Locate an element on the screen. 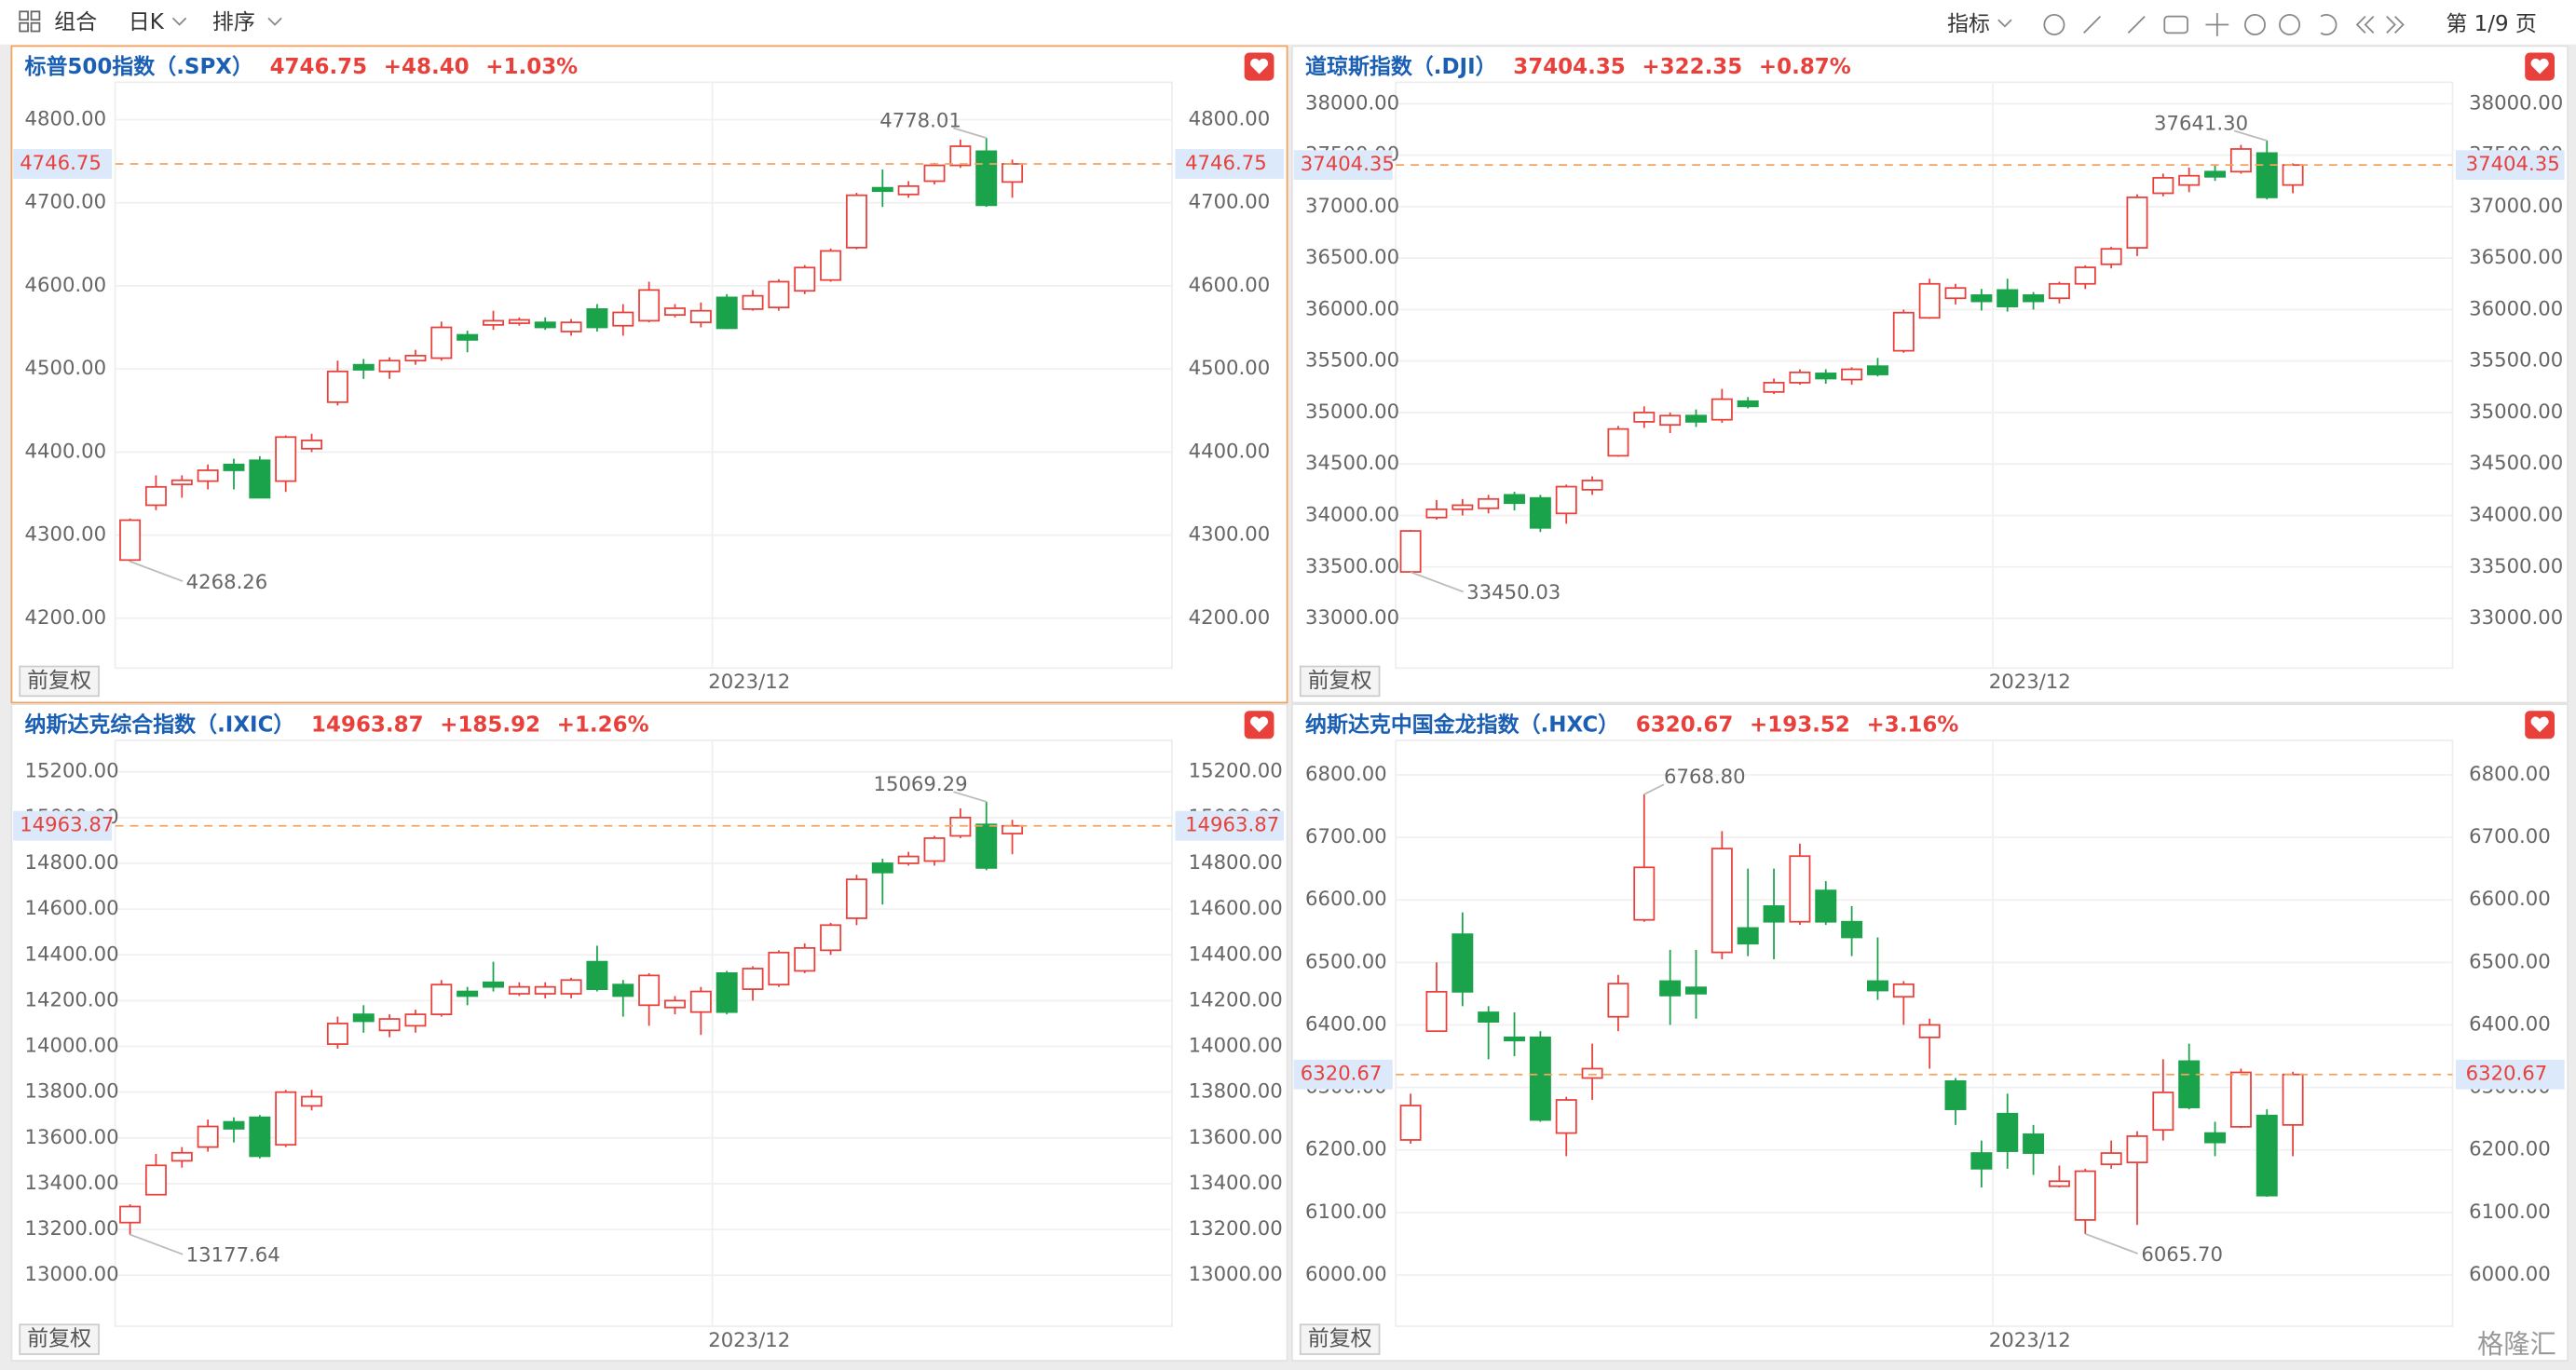 This screenshot has width=2576, height=1370. settings-icon is located at coordinates (2054, 24).